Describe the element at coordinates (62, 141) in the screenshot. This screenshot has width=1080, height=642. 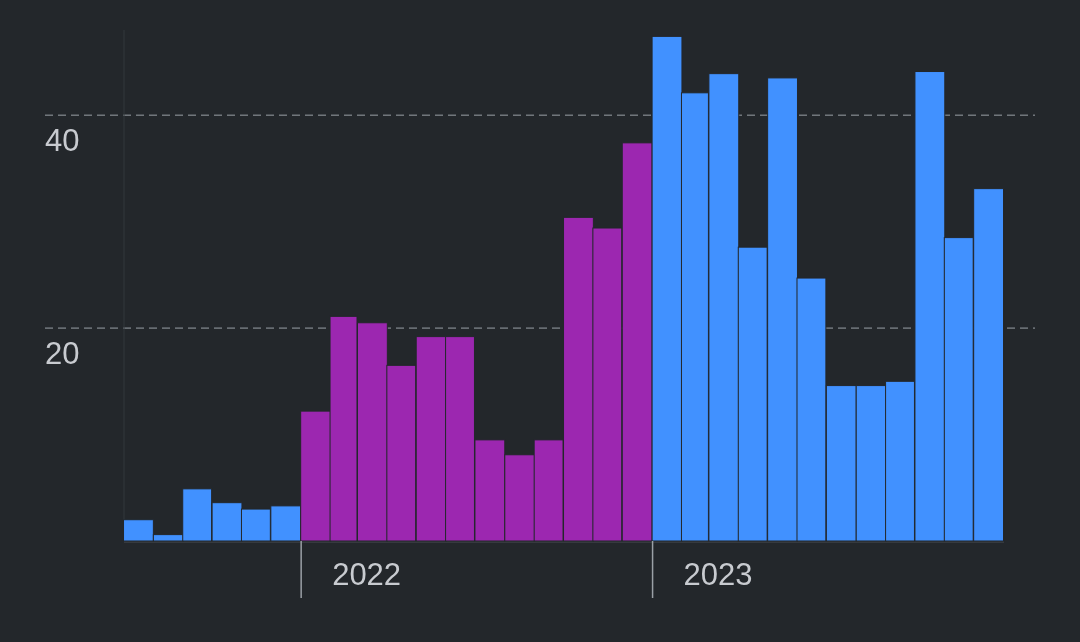
I see `y-tick-label: 40` at that location.